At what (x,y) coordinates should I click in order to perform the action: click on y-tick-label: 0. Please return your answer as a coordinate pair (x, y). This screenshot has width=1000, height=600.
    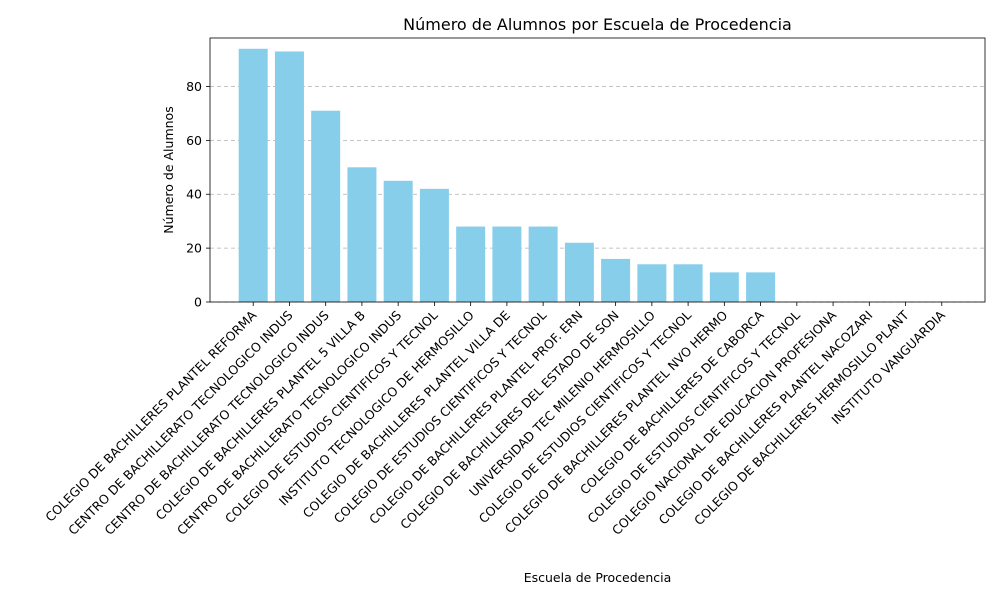
    Looking at the image, I should click on (198, 302).